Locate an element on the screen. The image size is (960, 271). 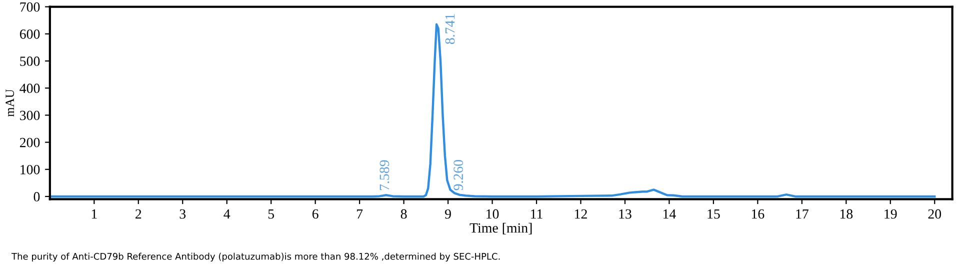
x-tick-label: 2 is located at coordinates (139, 214).